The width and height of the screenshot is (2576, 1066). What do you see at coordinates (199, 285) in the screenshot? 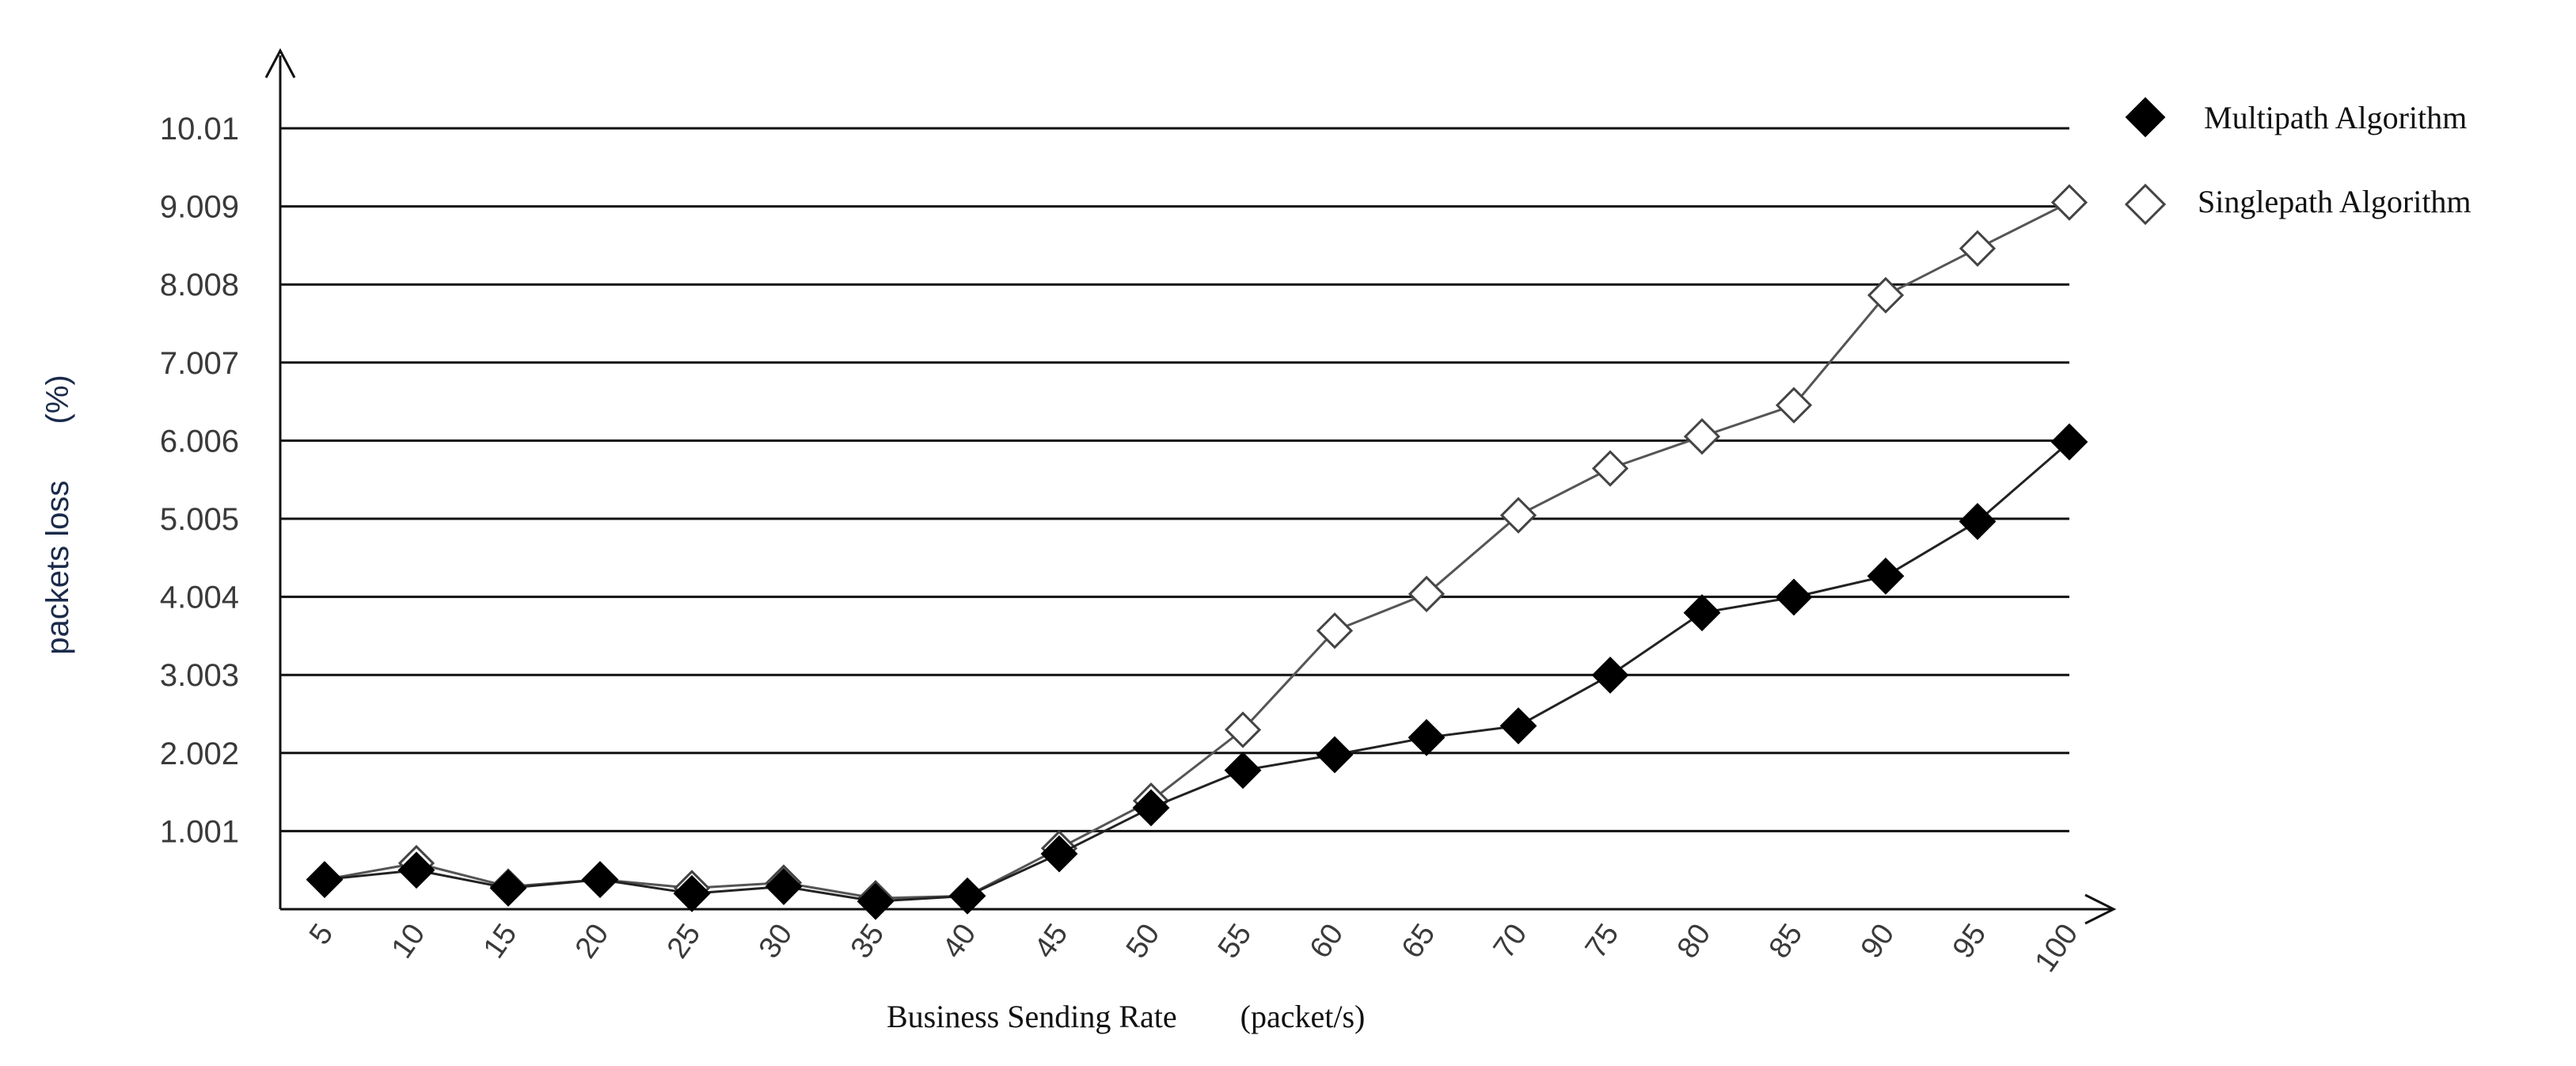
I see `y-tick-label: 8.008` at bounding box center [199, 285].